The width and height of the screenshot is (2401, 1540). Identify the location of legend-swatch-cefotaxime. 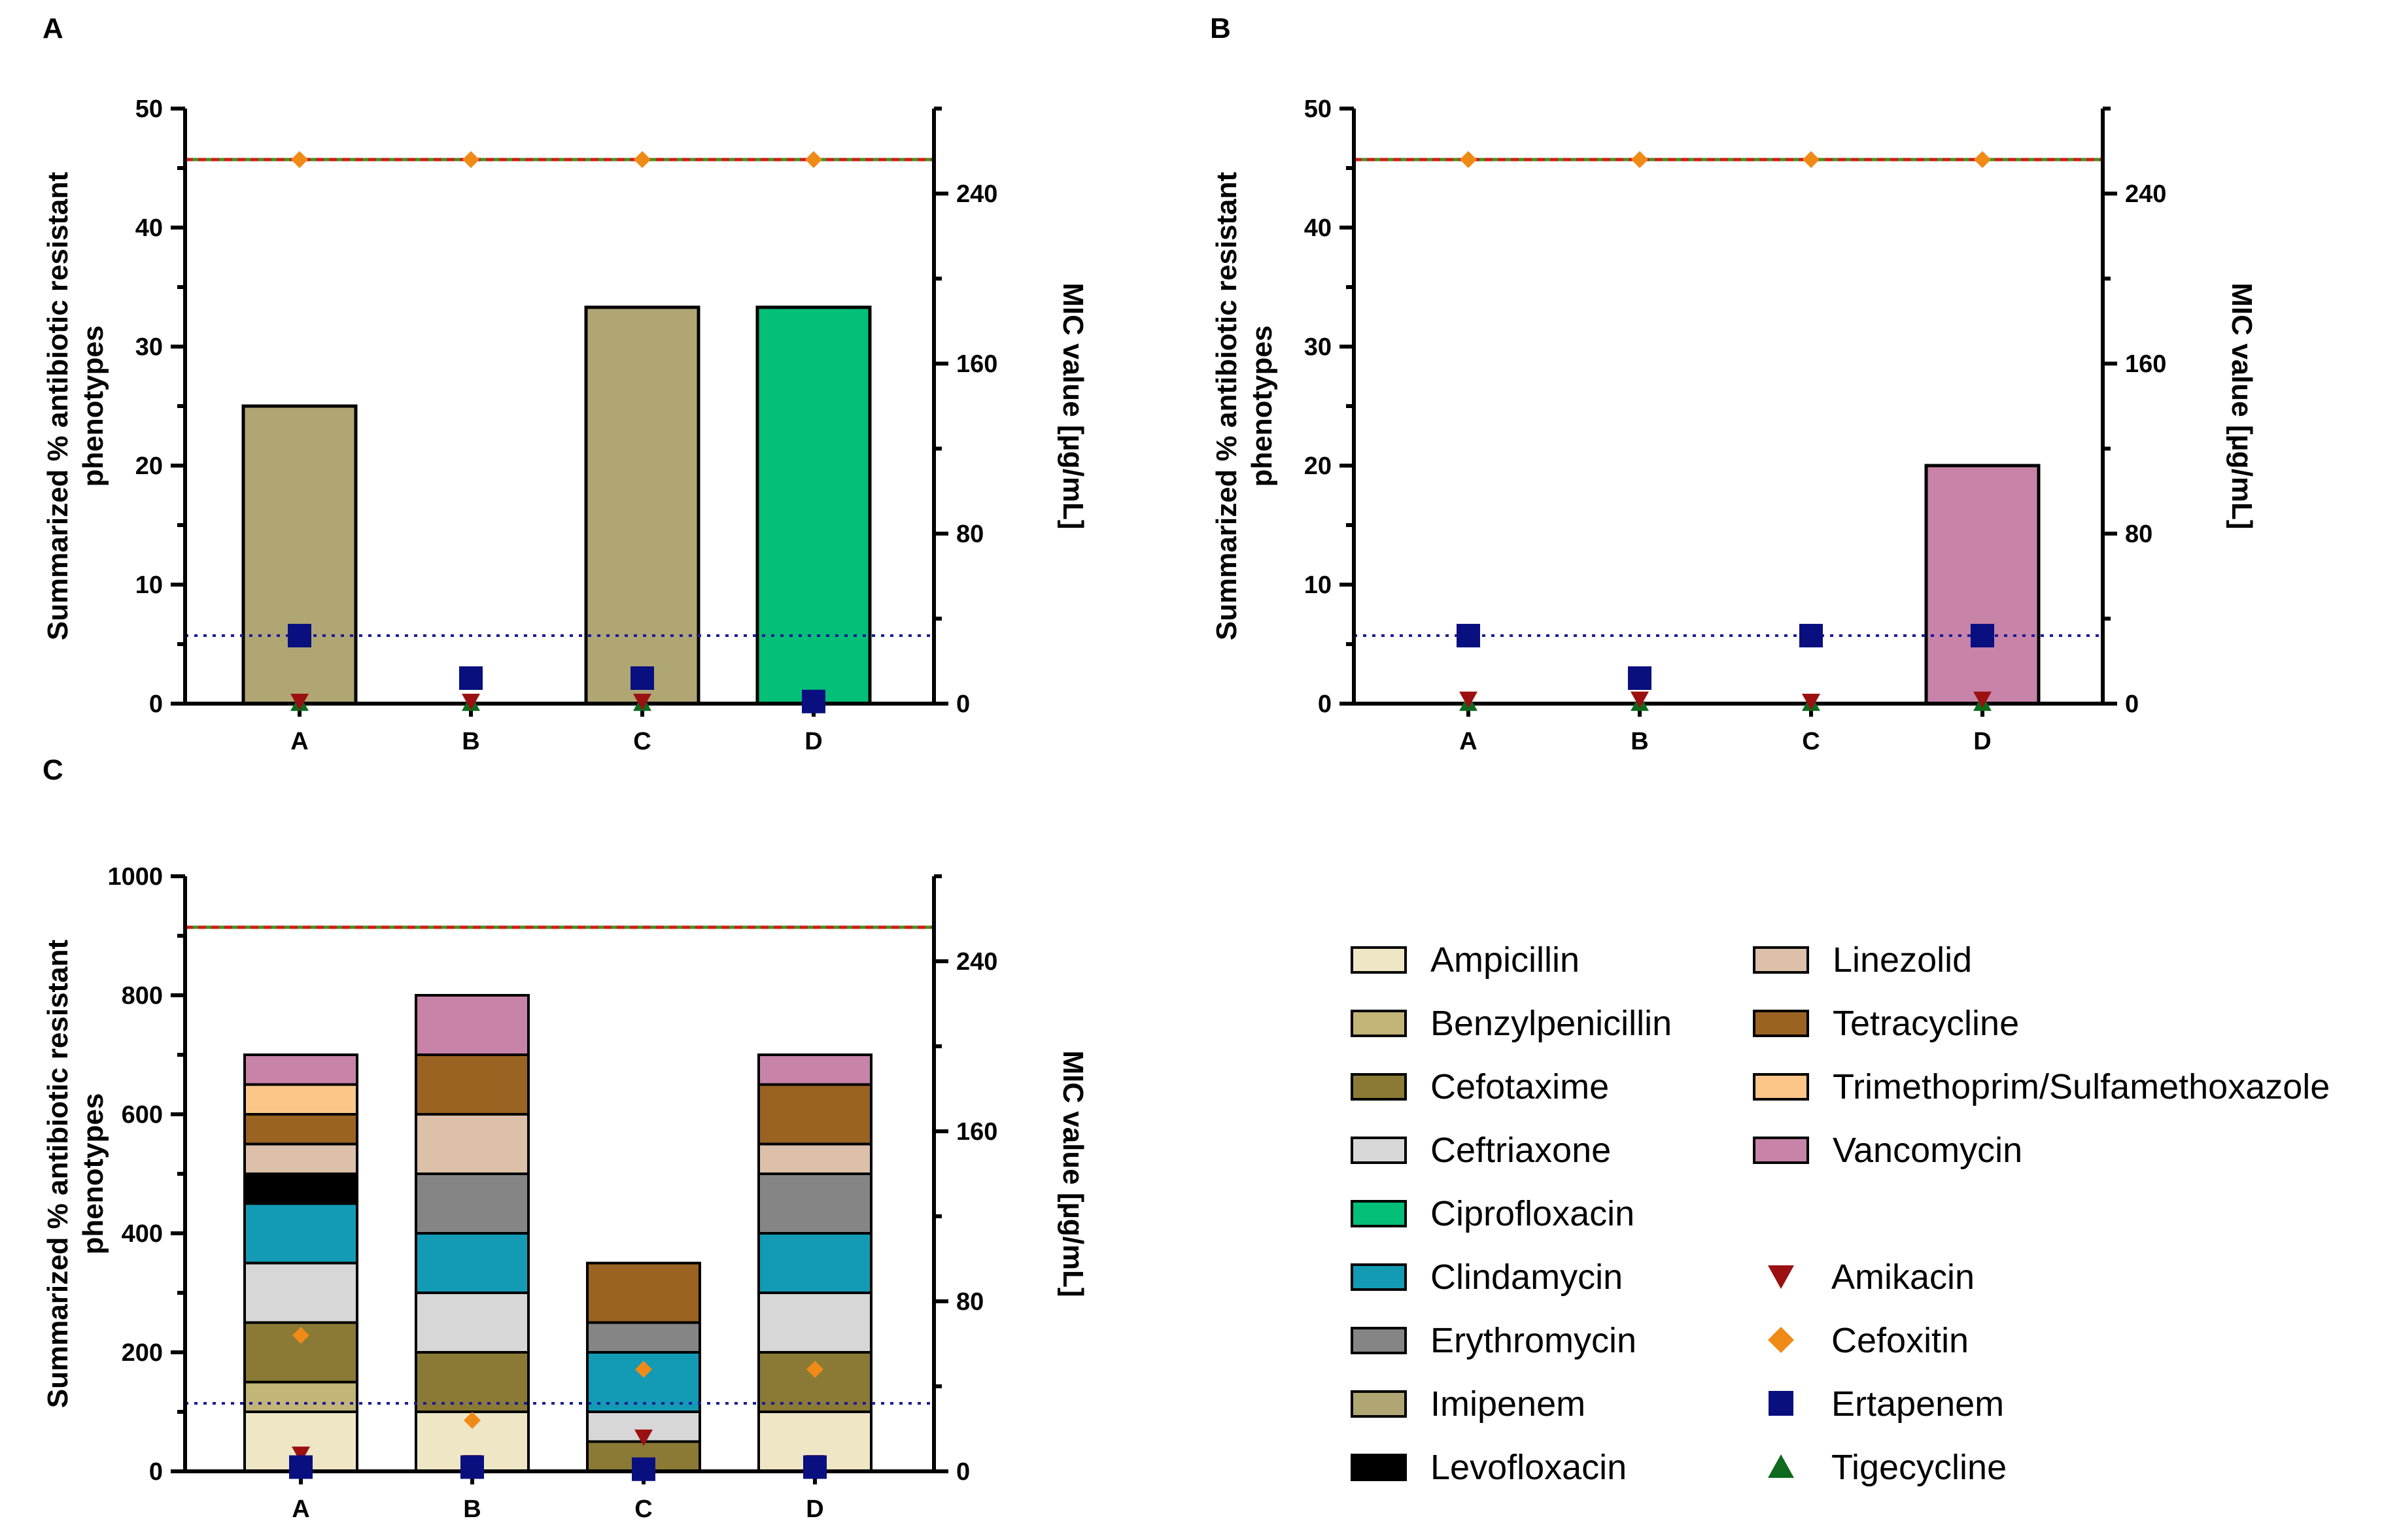
(1379, 1087).